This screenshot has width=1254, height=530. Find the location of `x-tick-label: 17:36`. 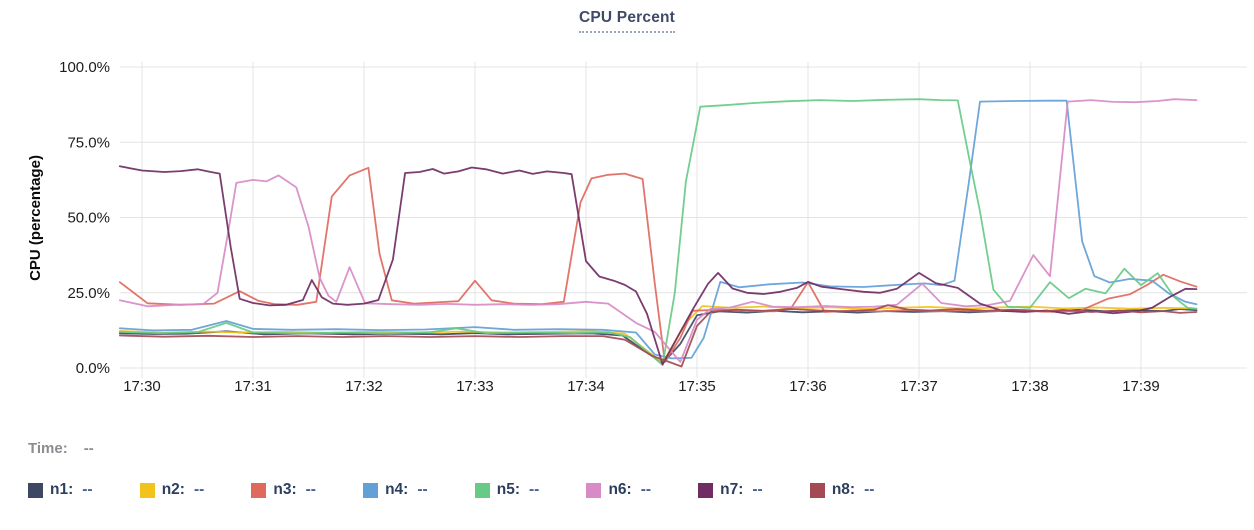

x-tick-label: 17:36 is located at coordinates (808, 386).